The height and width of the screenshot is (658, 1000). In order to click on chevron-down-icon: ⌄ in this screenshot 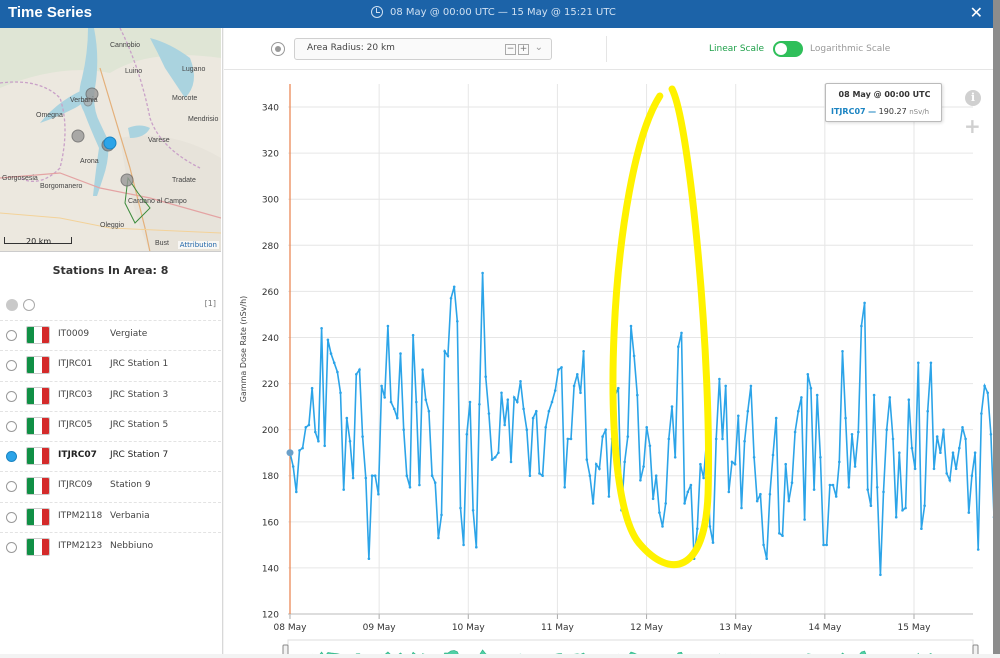, I will do `click(539, 47)`.